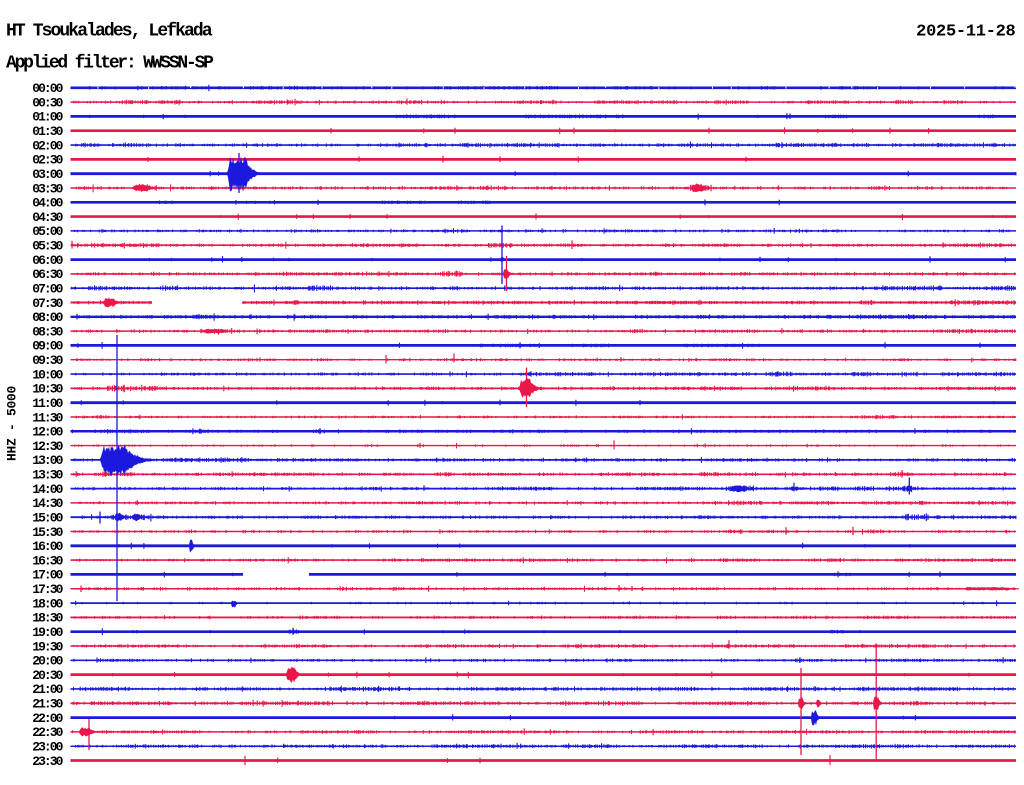 The height and width of the screenshot is (785, 1024). Describe the element at coordinates (47, 374) in the screenshot. I see `svg-text: 10:00` at that location.